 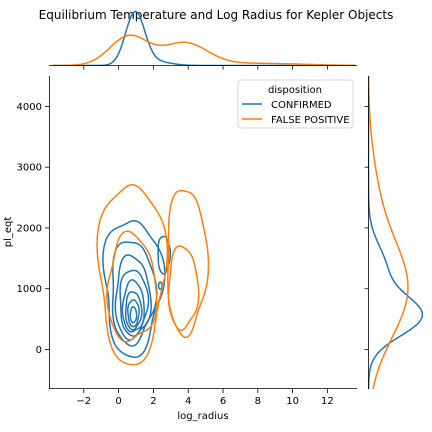 I want to click on marginal-x-density-false-positive, so click(x=204, y=50).